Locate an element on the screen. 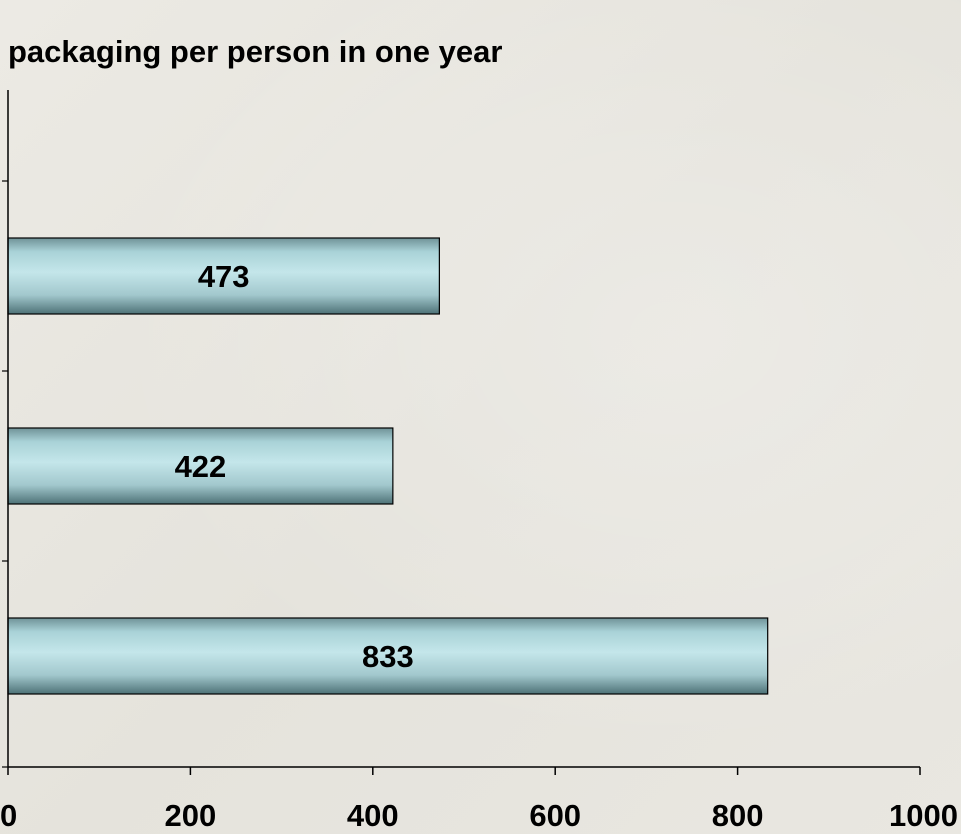  x-tick-label: 800 is located at coordinates (738, 815).